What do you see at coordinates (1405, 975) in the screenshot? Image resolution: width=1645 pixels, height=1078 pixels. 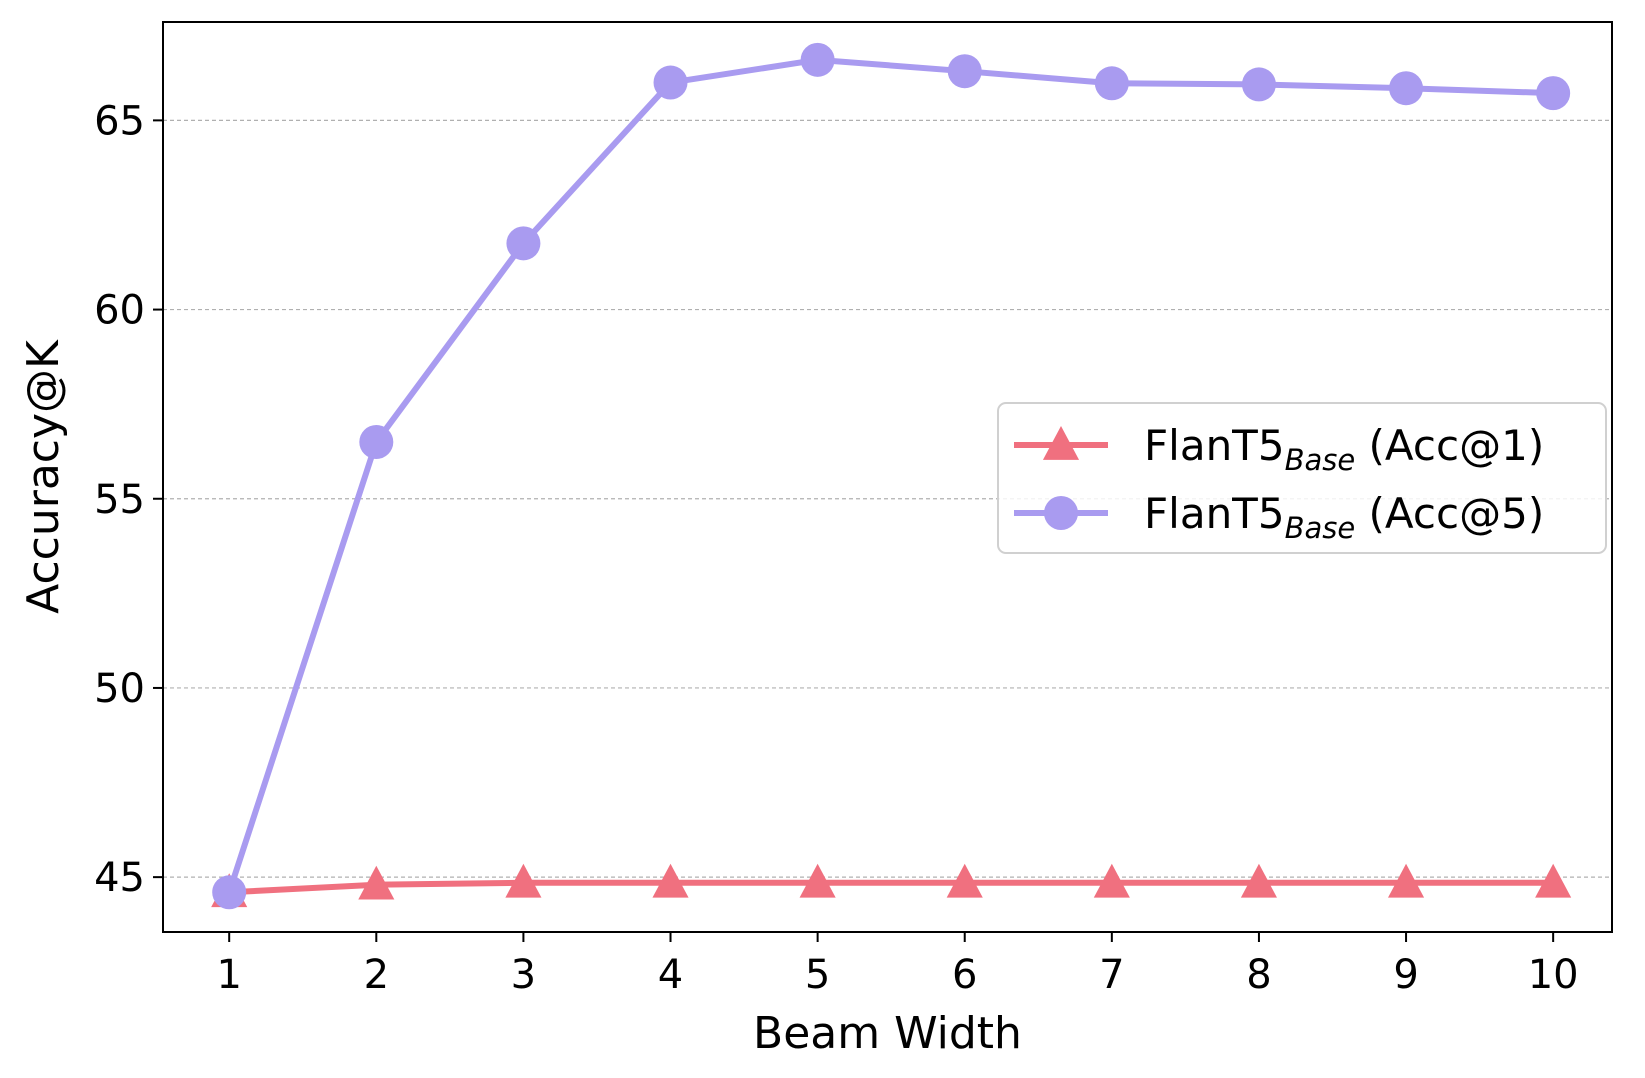 I see `x-tick-label: 9` at bounding box center [1405, 975].